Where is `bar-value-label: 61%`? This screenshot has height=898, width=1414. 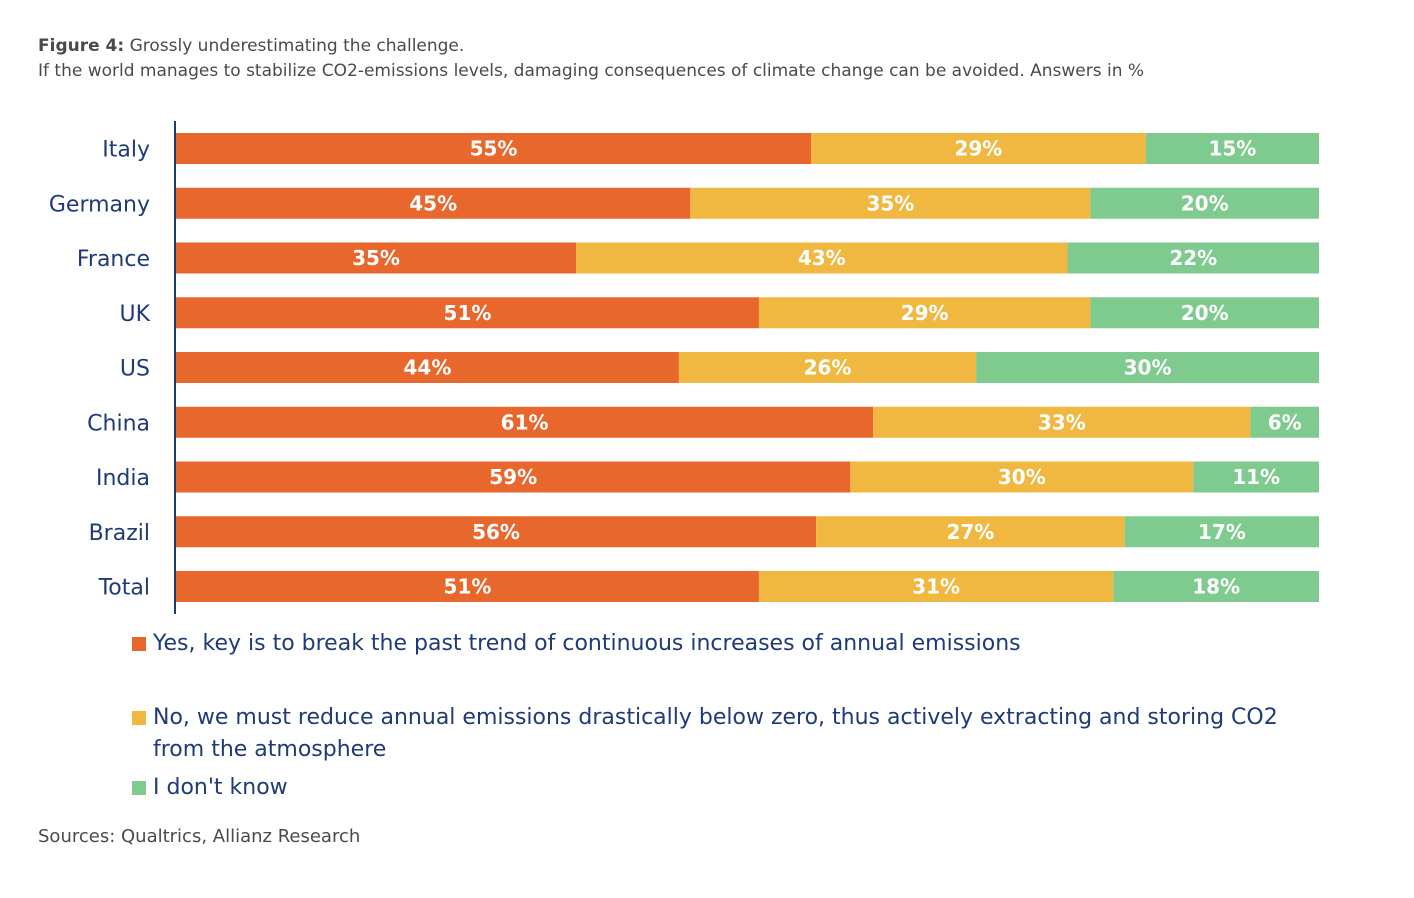
bar-value-label: 61% is located at coordinates (525, 422).